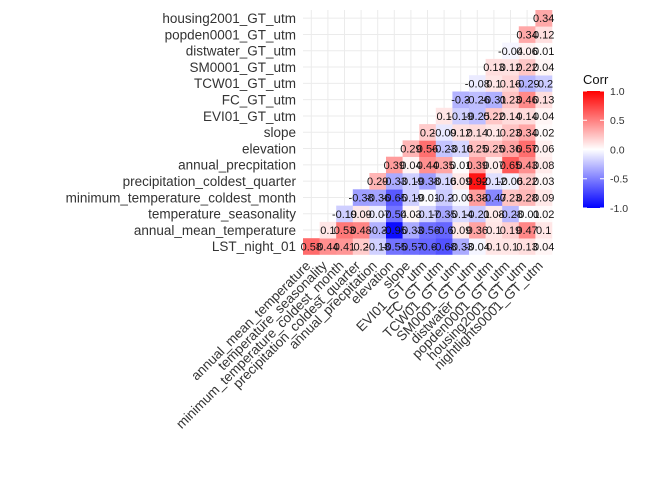 This screenshot has height=480, width=672. What do you see at coordinates (477, 84) in the screenshot?
I see `cell-value-label: -0.08` at bounding box center [477, 84].